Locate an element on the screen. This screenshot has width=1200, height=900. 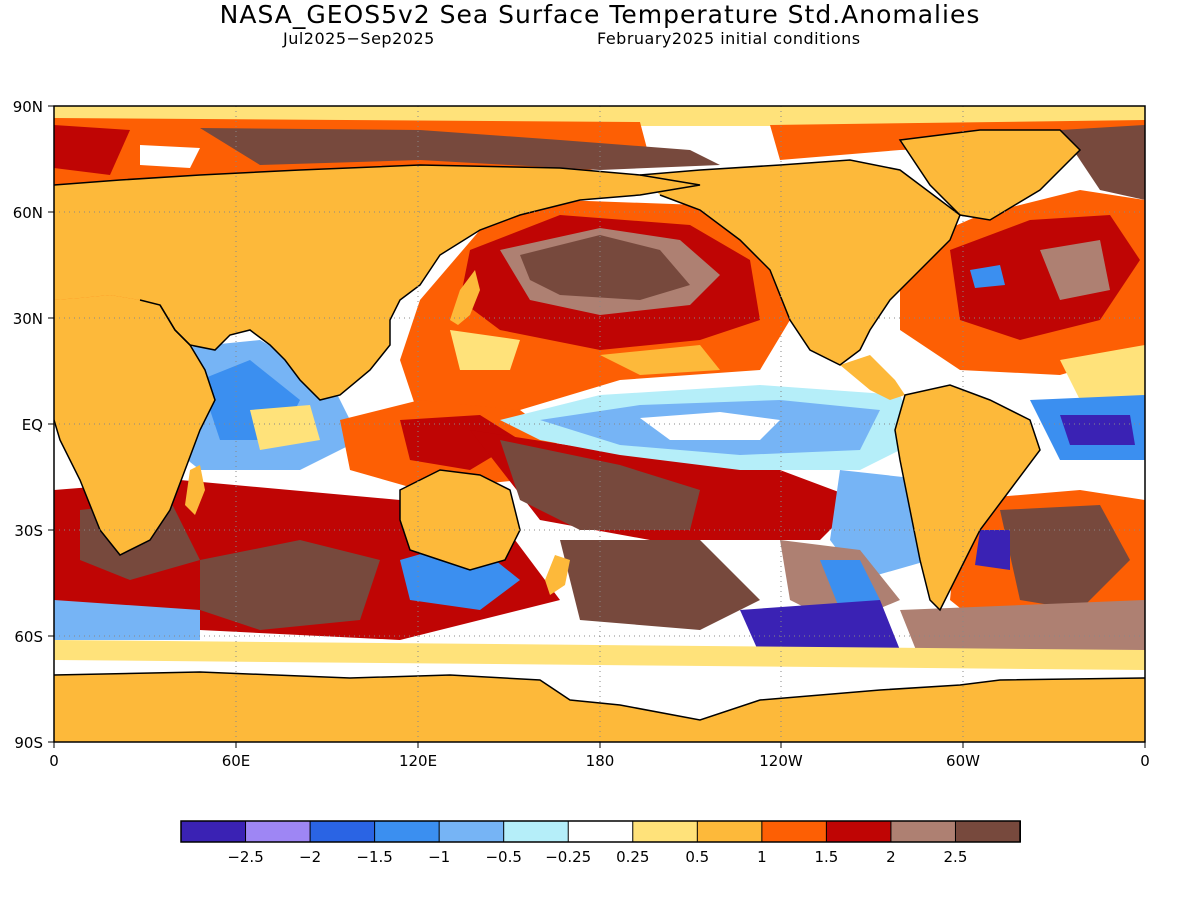
coastline-north-america is located at coordinates (800, 262).